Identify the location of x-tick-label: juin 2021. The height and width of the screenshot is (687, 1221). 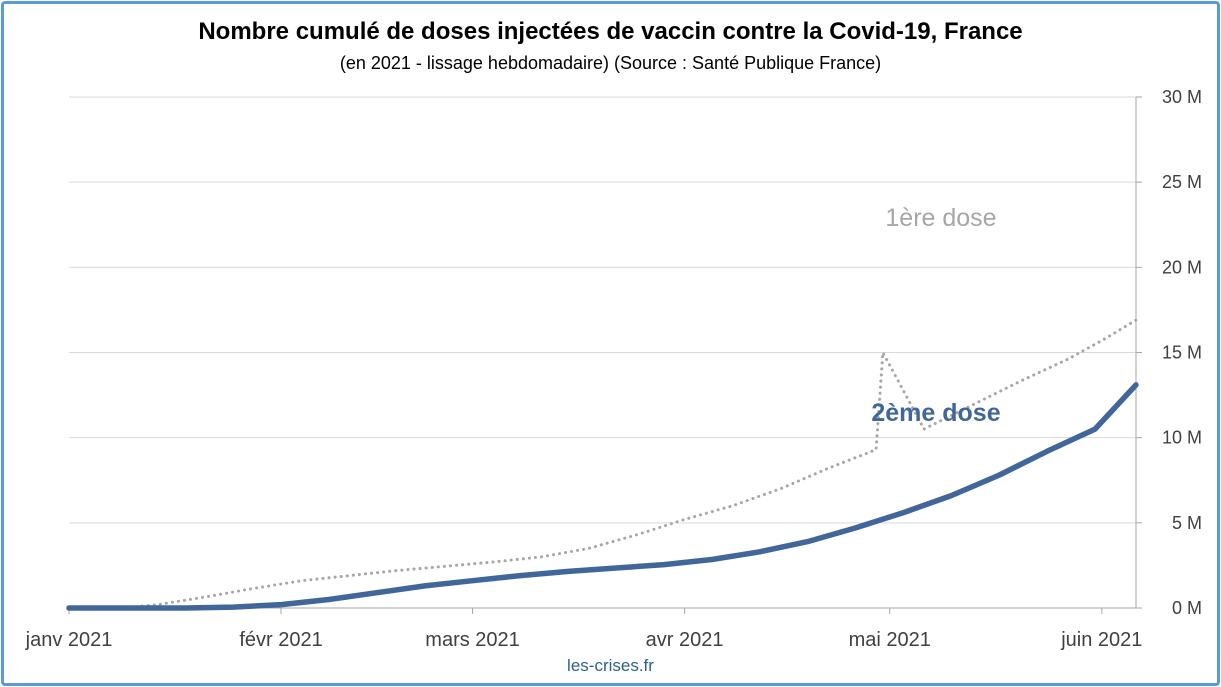
(1101, 640).